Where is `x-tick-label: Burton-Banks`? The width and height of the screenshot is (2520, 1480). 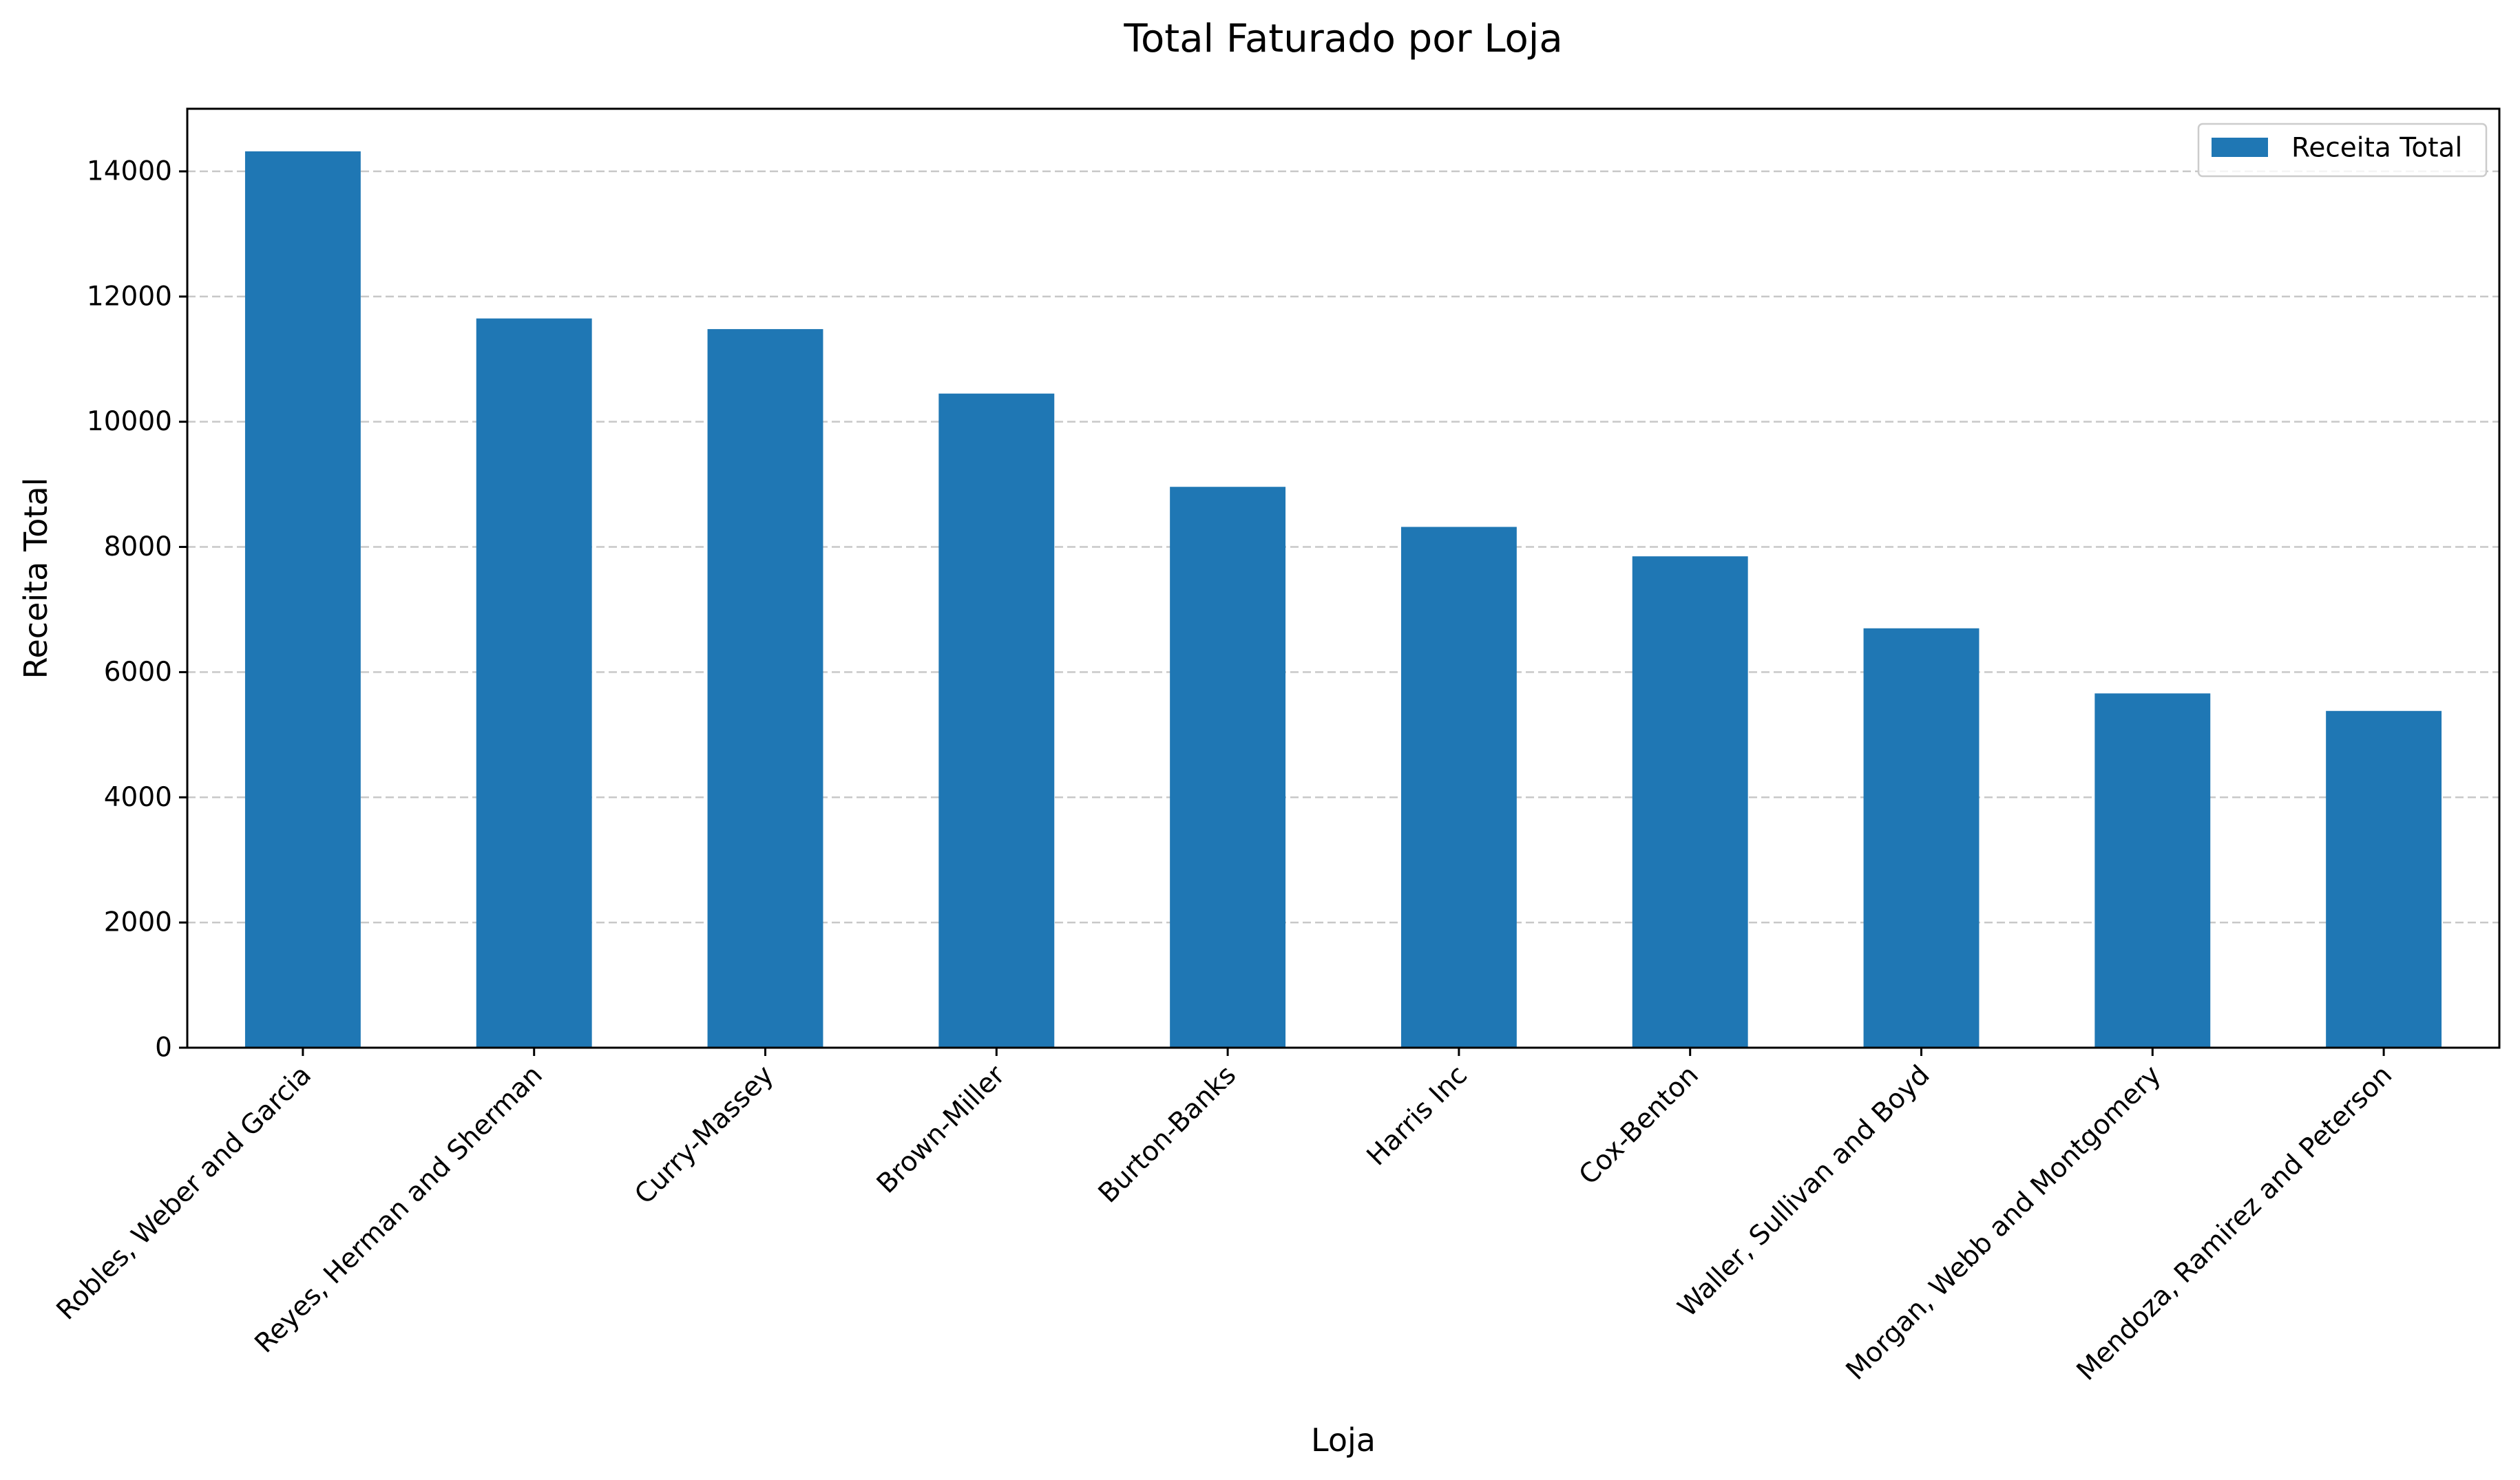
x-tick-label: Burton-Banks is located at coordinates (1167, 1134).